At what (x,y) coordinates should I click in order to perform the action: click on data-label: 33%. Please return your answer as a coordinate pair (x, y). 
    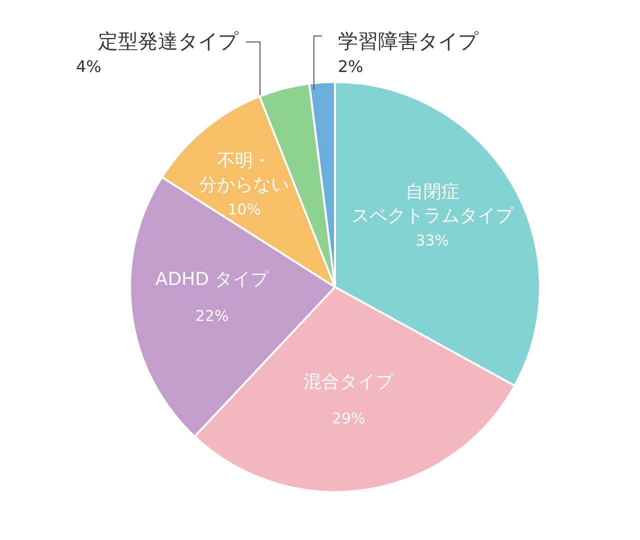
    Looking at the image, I should click on (433, 240).